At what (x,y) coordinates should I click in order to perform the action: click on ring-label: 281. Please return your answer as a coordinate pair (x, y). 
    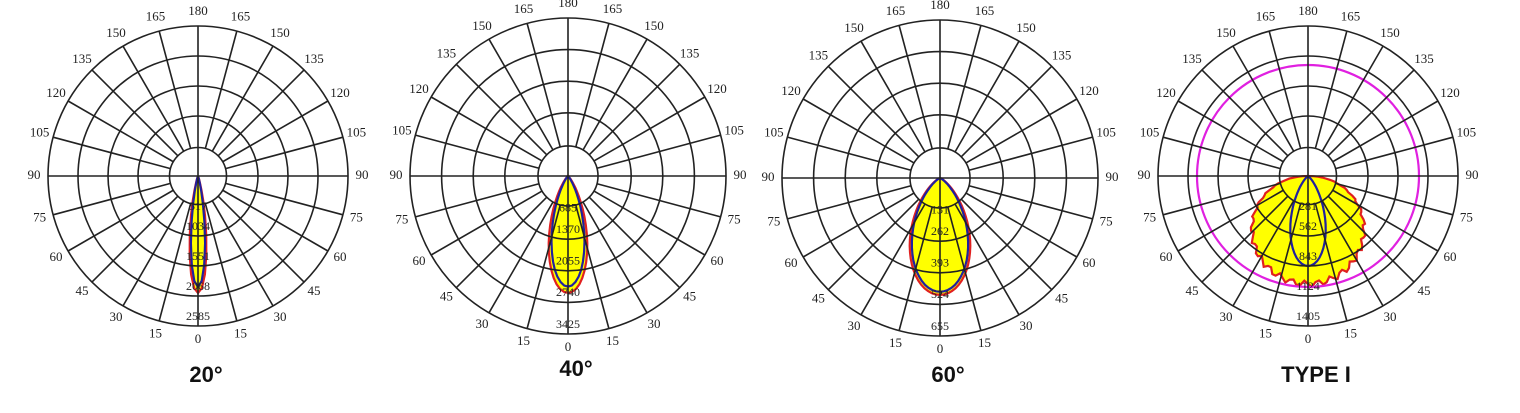
    Looking at the image, I should click on (1308, 206).